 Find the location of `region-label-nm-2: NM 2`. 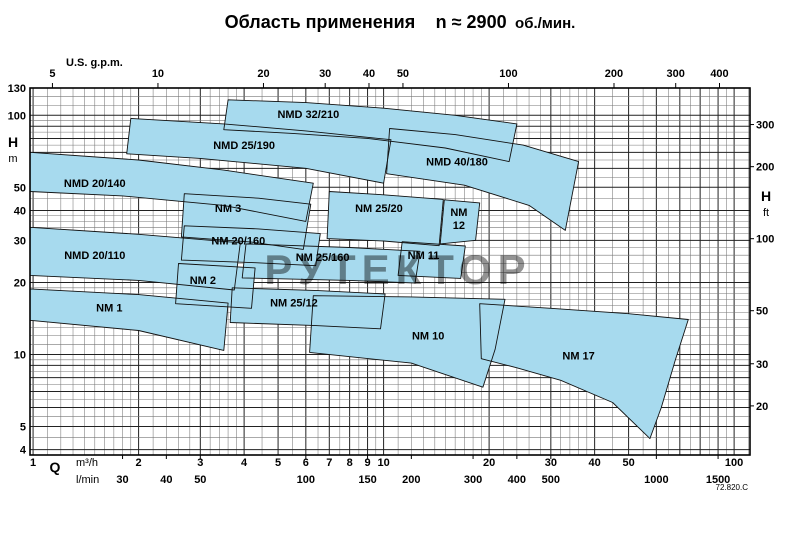

region-label-nm-2: NM 2 is located at coordinates (203, 281).